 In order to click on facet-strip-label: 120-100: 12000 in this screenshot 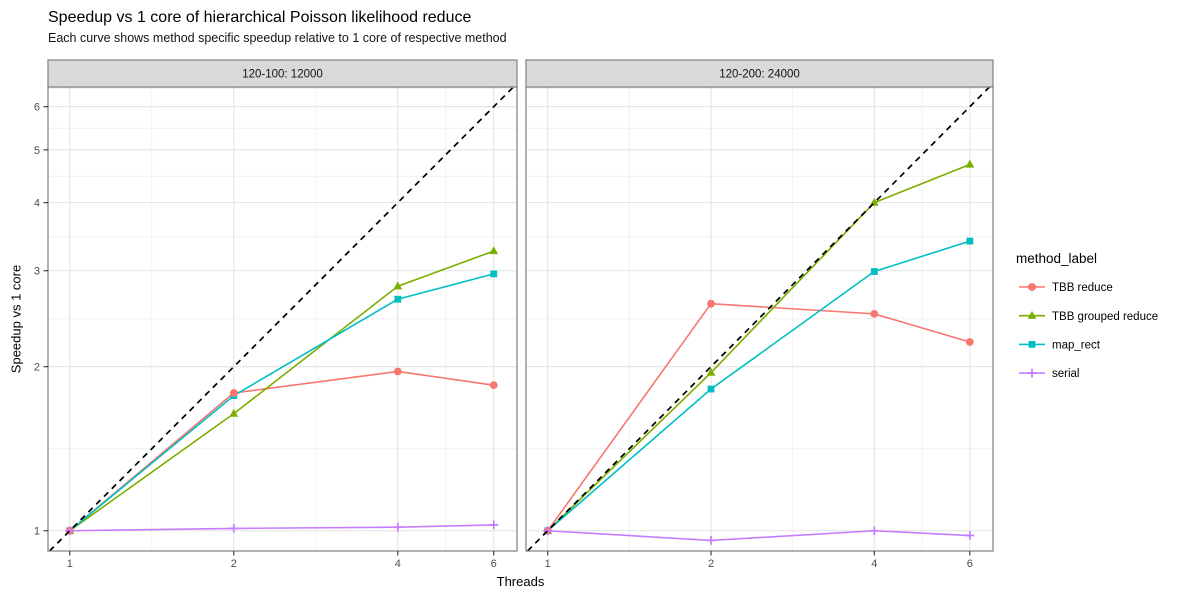, I will do `click(282, 75)`.